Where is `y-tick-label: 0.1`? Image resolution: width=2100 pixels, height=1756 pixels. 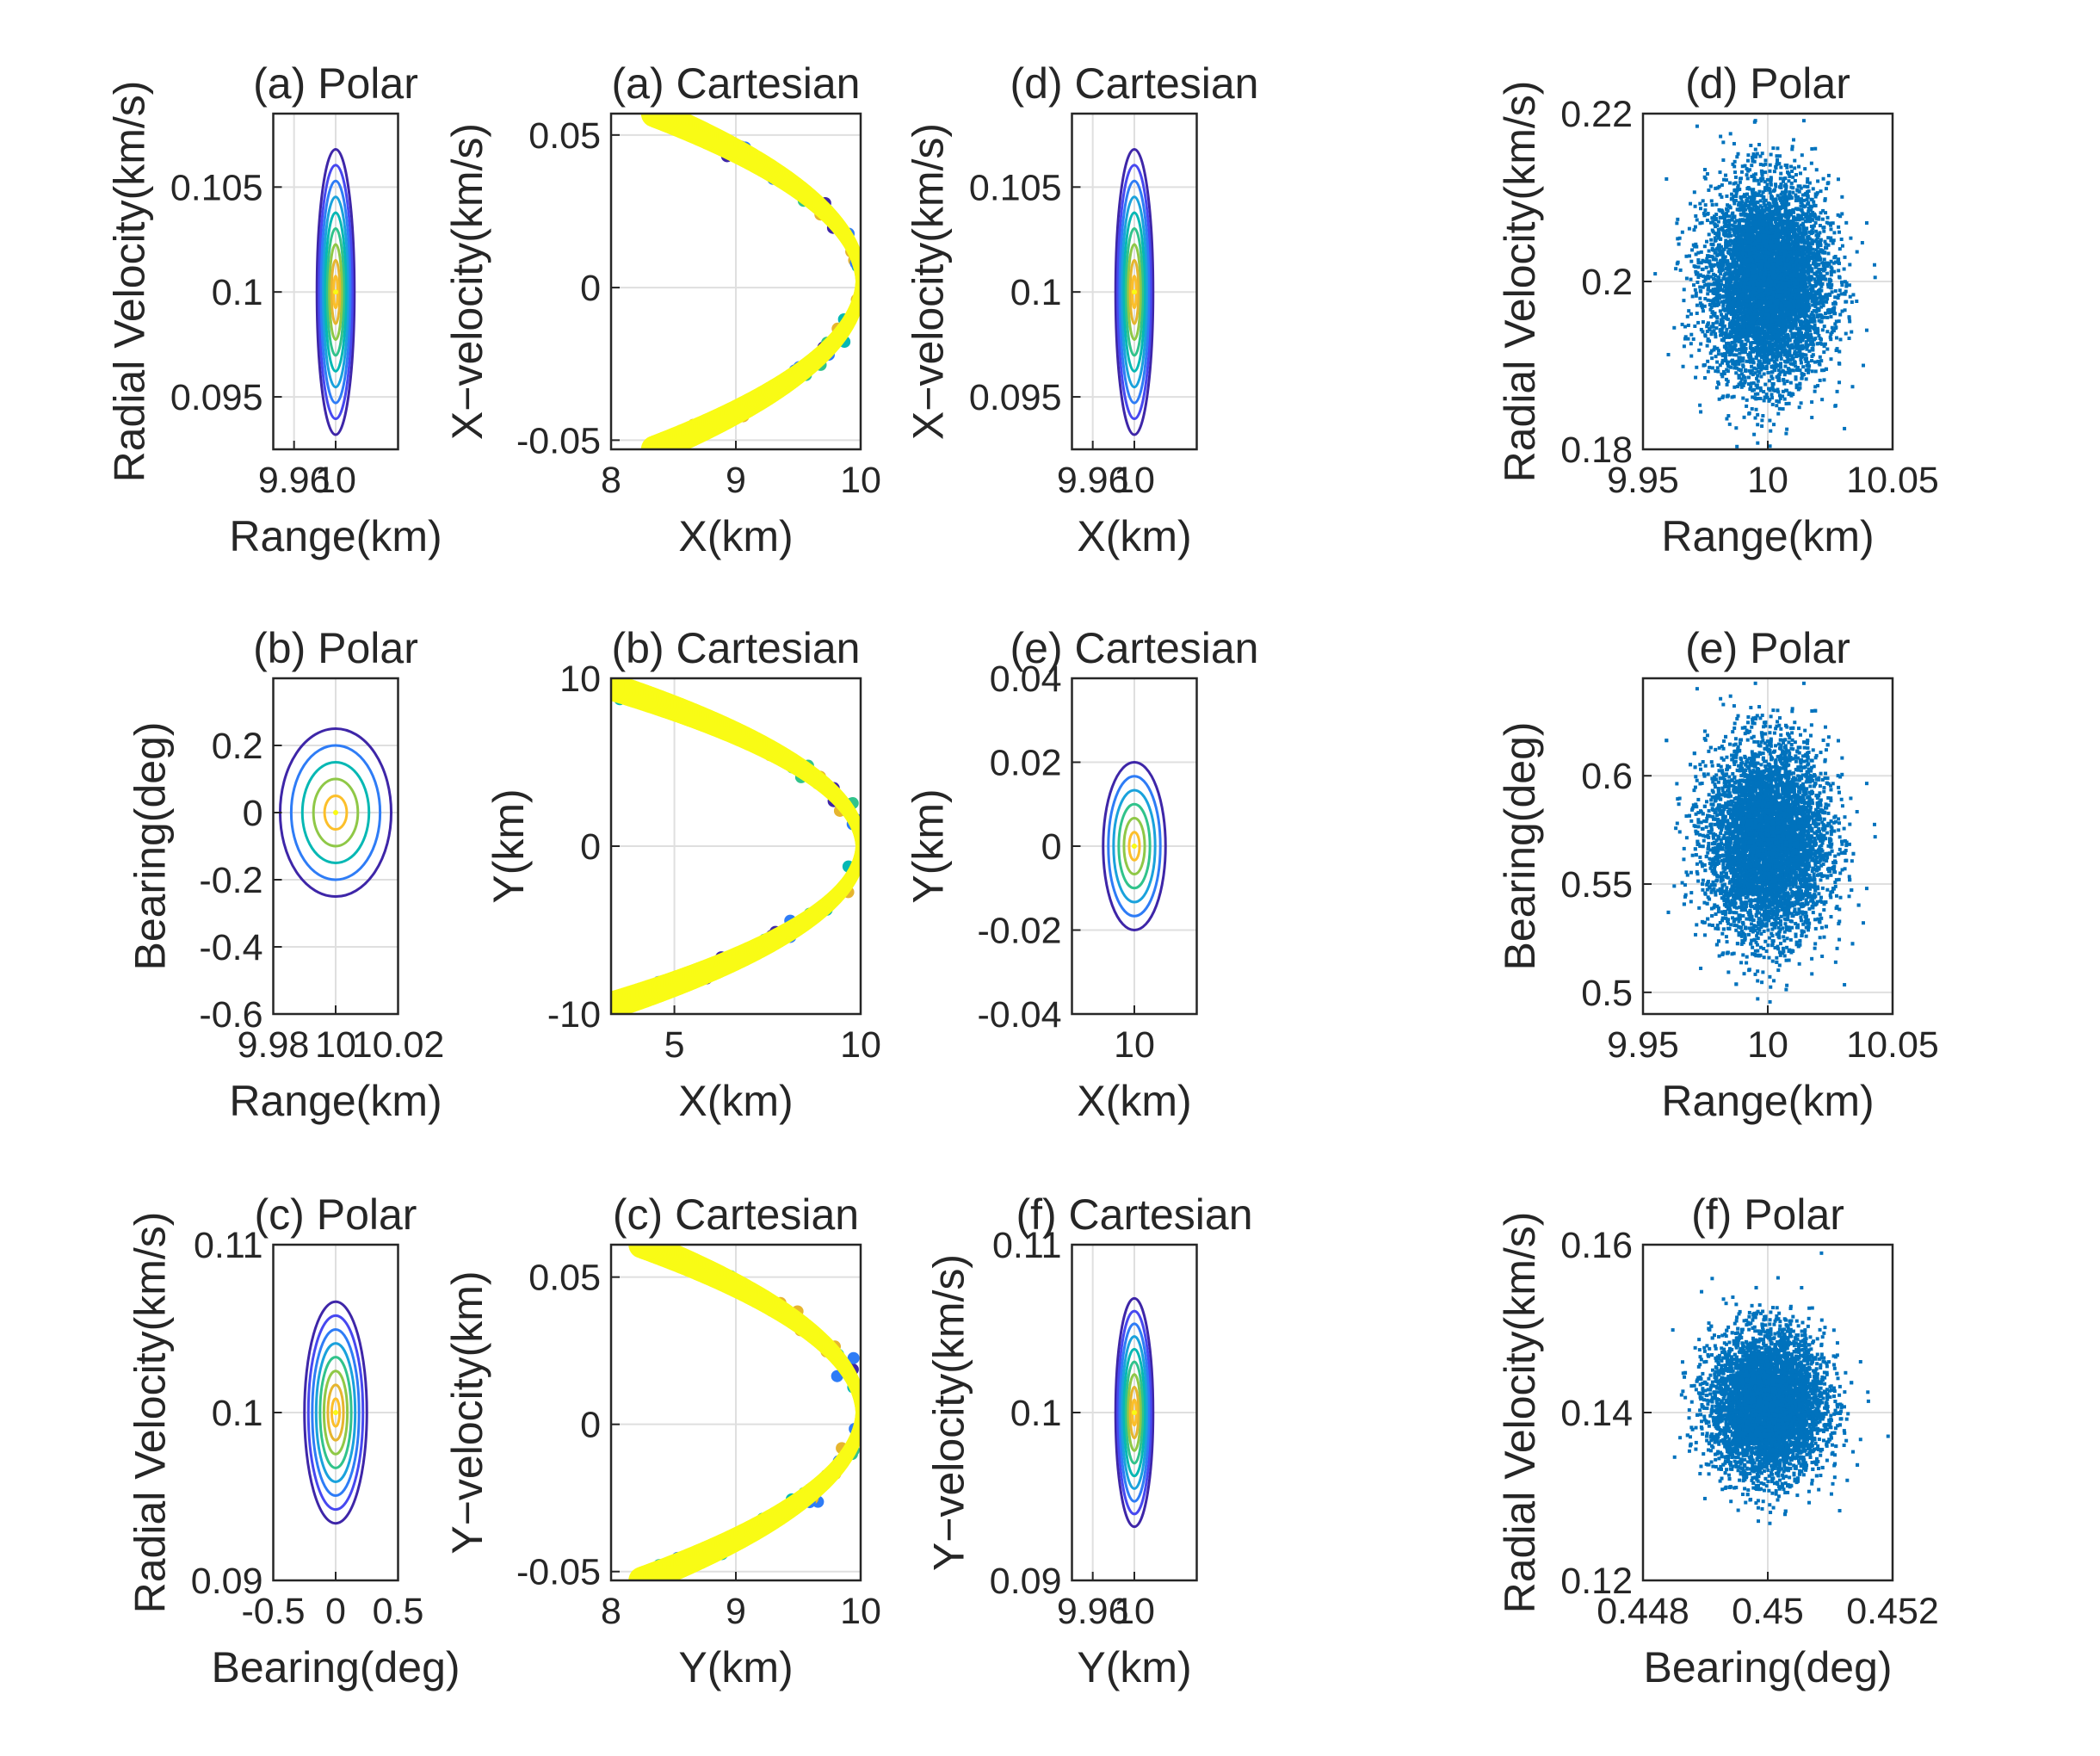
y-tick-label: 0.1 is located at coordinates (237, 292).